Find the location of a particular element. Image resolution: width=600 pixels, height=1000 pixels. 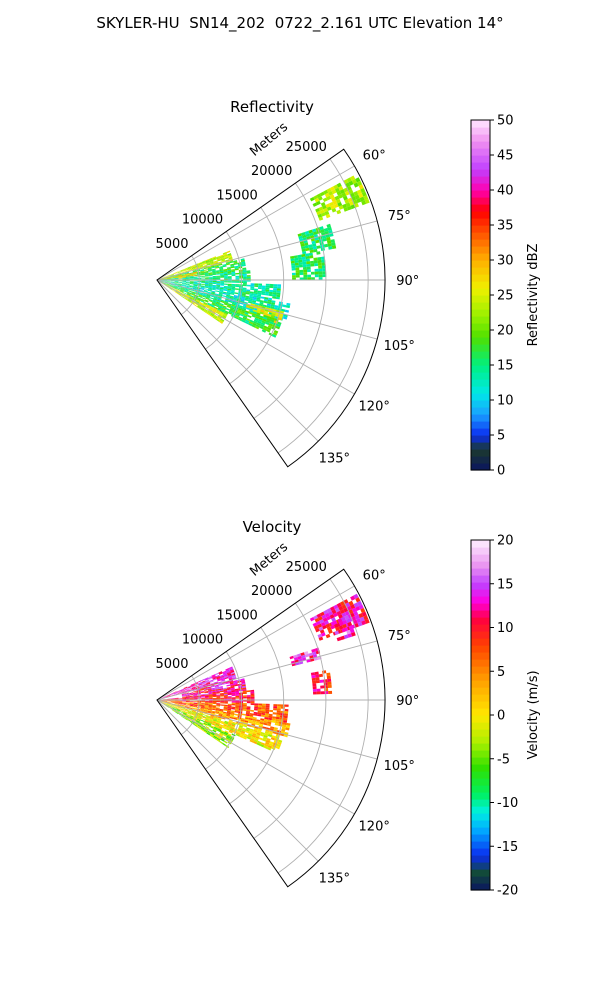

azimuth-tick-label: 105° is located at coordinates (399, 346).